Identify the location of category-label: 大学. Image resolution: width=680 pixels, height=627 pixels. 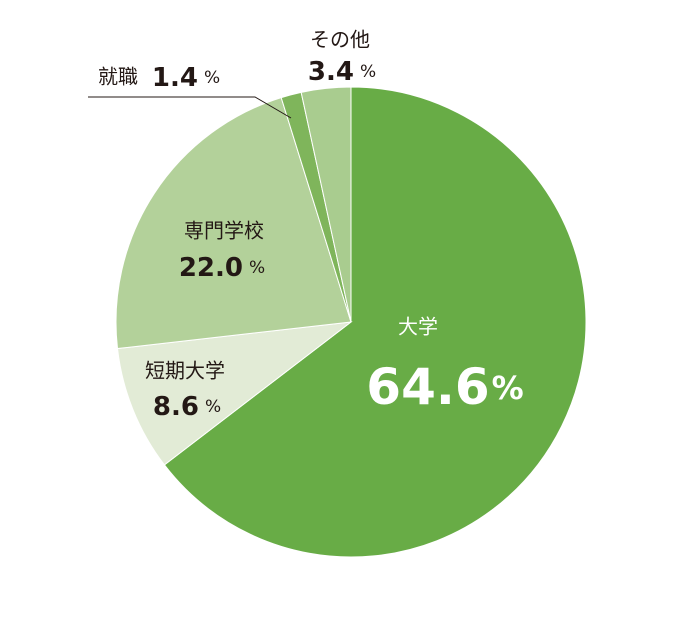
(418, 327).